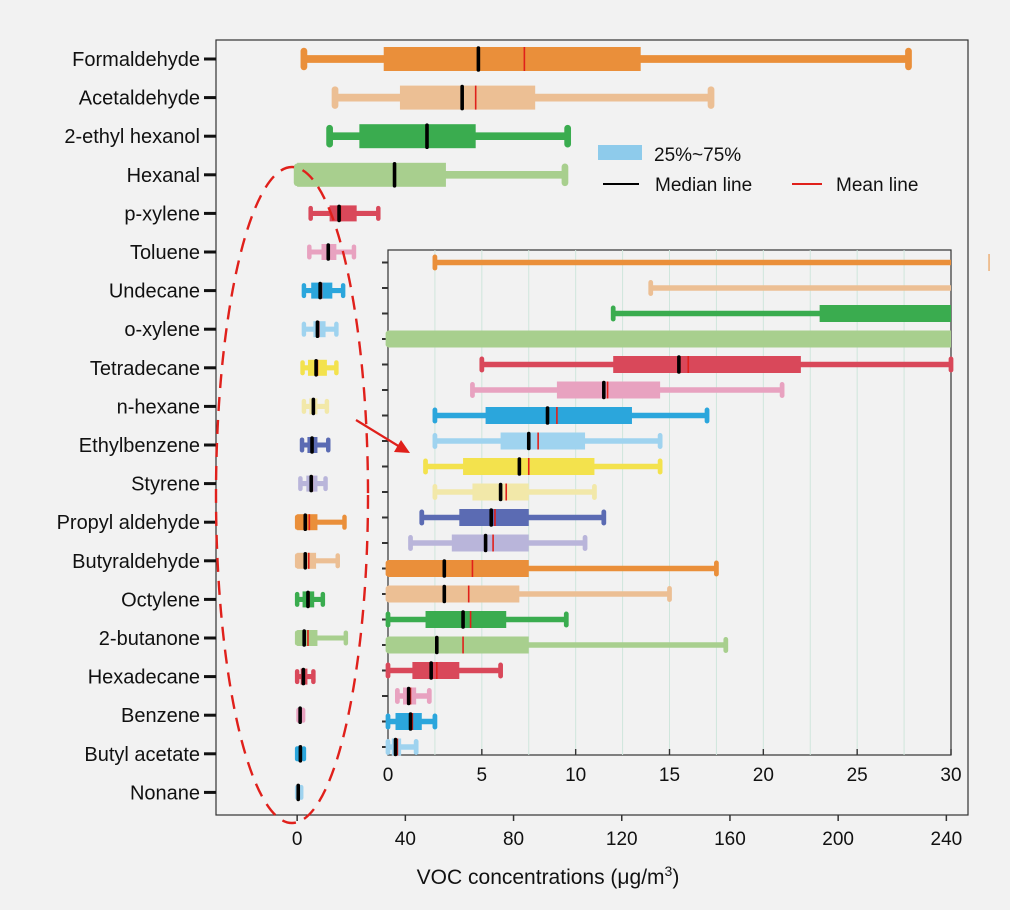 The height and width of the screenshot is (910, 1010). Describe the element at coordinates (707, 364) in the screenshot. I see `inset-5-iqr-box` at that location.